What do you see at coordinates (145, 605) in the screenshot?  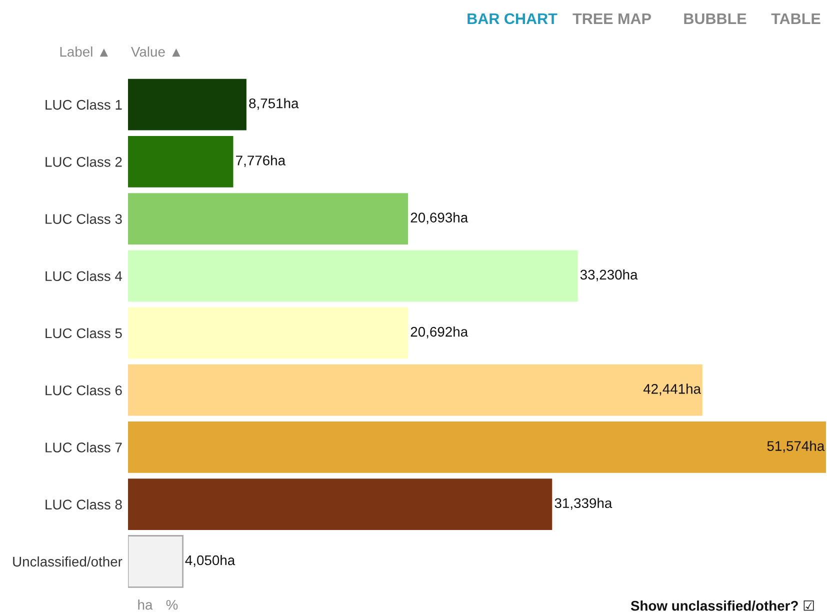 I see `text: ha` at bounding box center [145, 605].